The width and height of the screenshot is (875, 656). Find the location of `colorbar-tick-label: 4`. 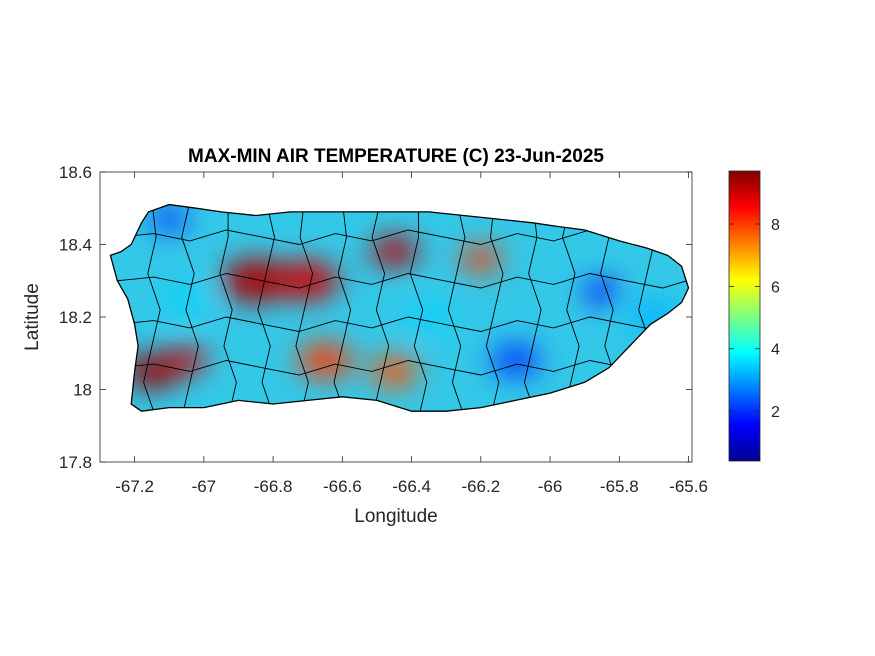

colorbar-tick-label: 4 is located at coordinates (775, 350).